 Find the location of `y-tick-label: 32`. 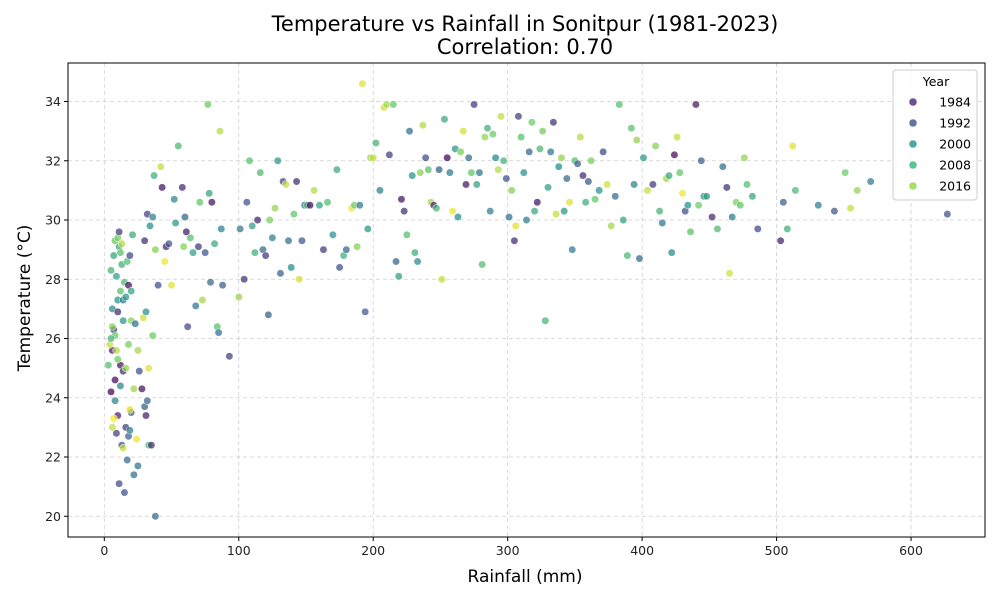

y-tick-label: 32 is located at coordinates (53, 160).